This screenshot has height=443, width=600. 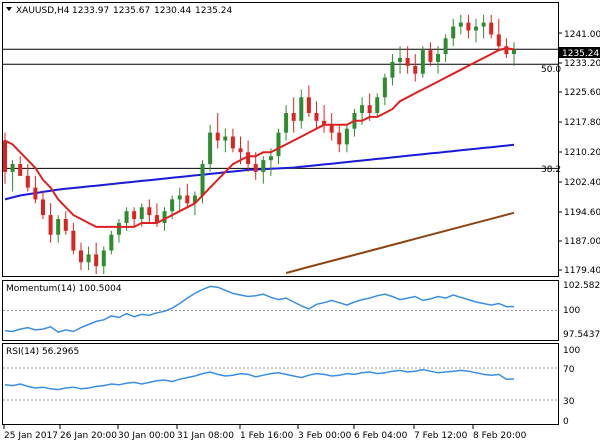 What do you see at coordinates (582, 35) in the screenshot?
I see `price-label-1: 1241.00` at bounding box center [582, 35].